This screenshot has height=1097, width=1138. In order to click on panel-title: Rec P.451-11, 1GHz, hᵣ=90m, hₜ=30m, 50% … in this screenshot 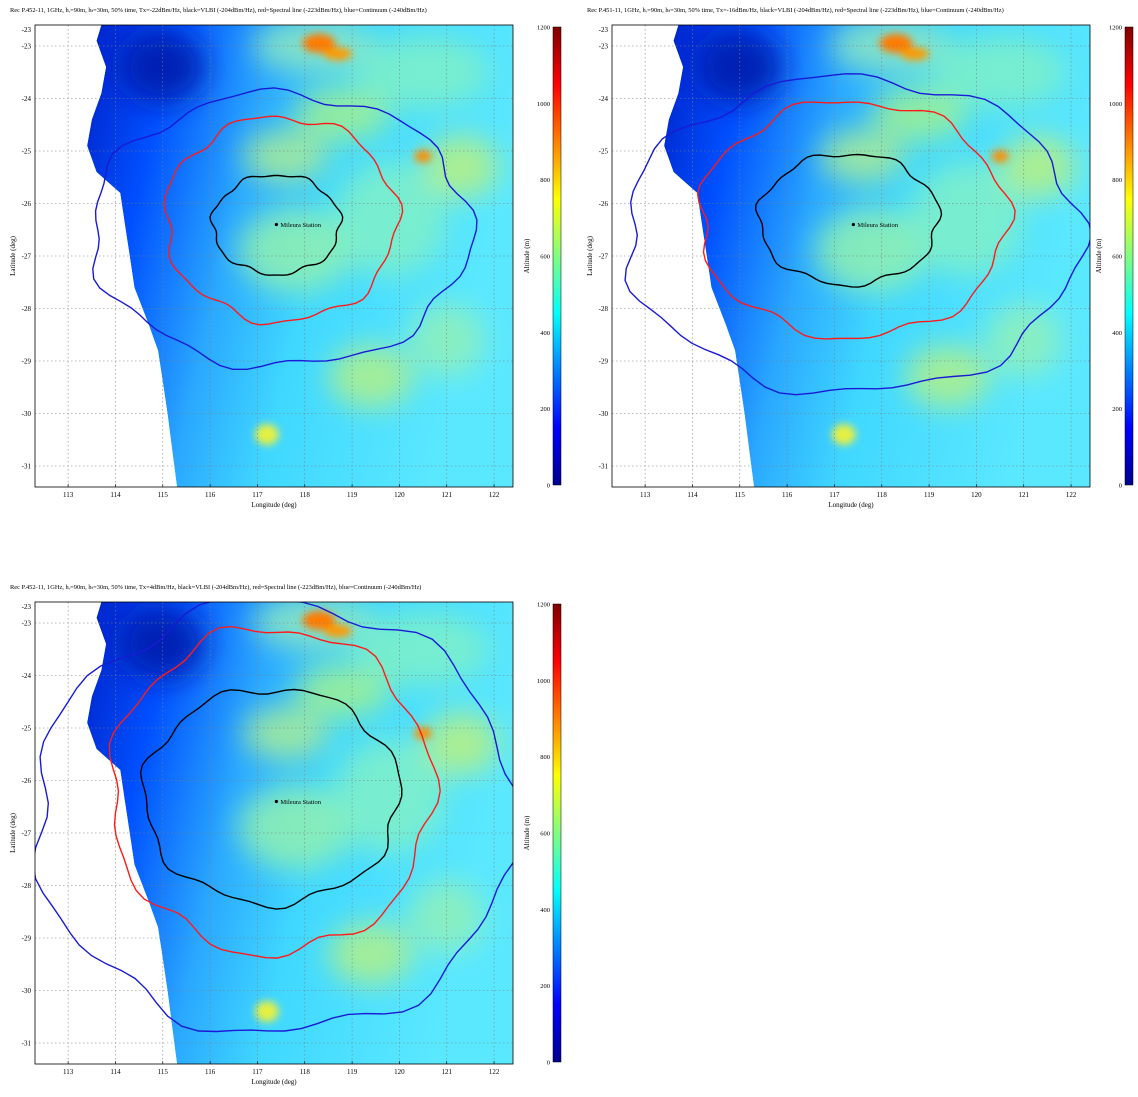, I will do `click(795, 10)`.